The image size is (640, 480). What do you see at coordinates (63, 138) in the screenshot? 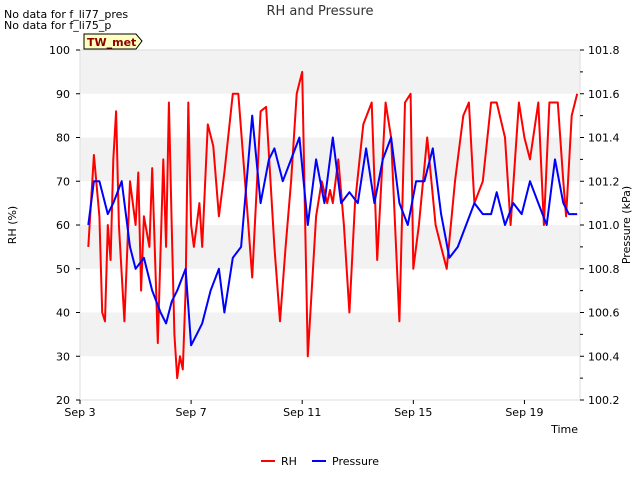
I see `y-tick-label: 80` at bounding box center [63, 138].